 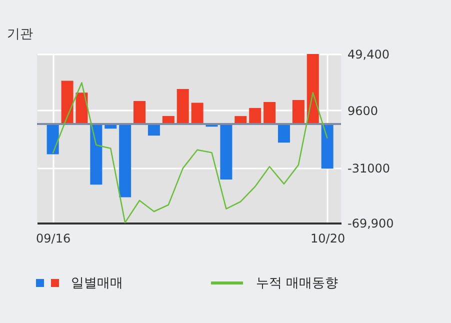 What do you see at coordinates (328, 239) in the screenshot?
I see `x-tick-label: 10/20` at bounding box center [328, 239].